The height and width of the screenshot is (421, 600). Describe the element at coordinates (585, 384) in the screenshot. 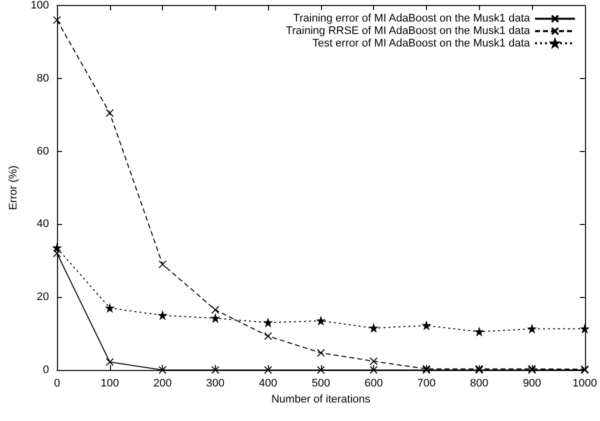

I see `x-tick-label: 1000` at that location.